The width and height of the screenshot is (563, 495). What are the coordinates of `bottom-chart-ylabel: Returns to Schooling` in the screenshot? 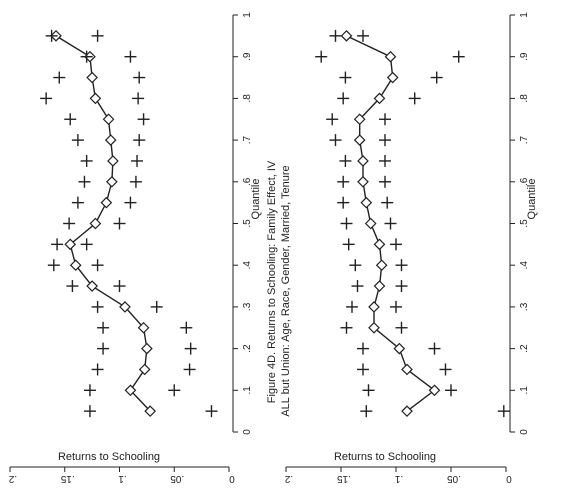 It's located at (385, 457).